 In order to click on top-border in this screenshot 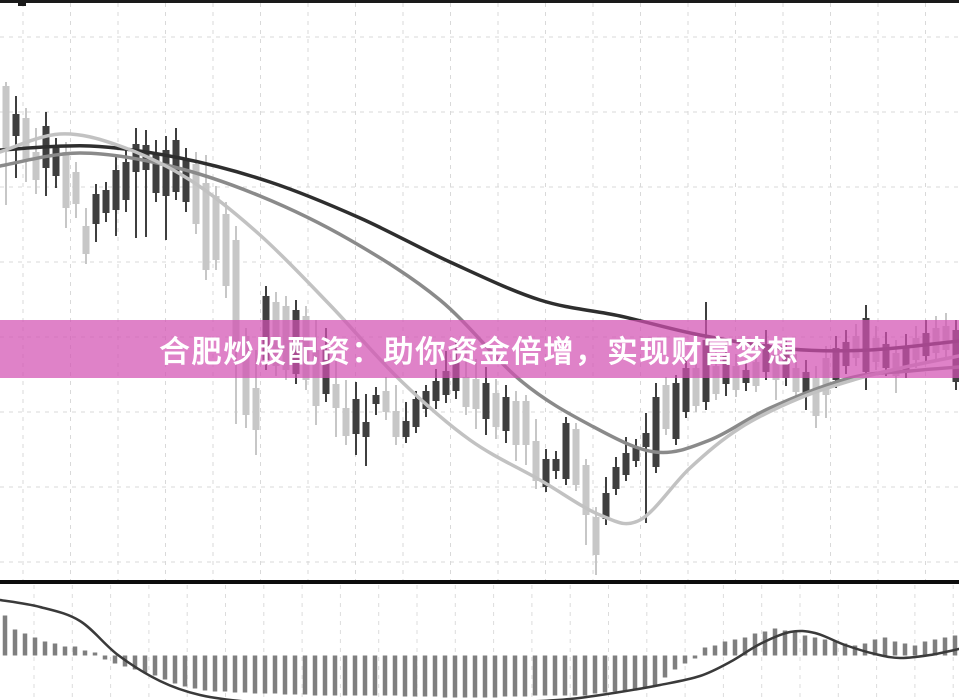, I will do `click(479, 1)`.